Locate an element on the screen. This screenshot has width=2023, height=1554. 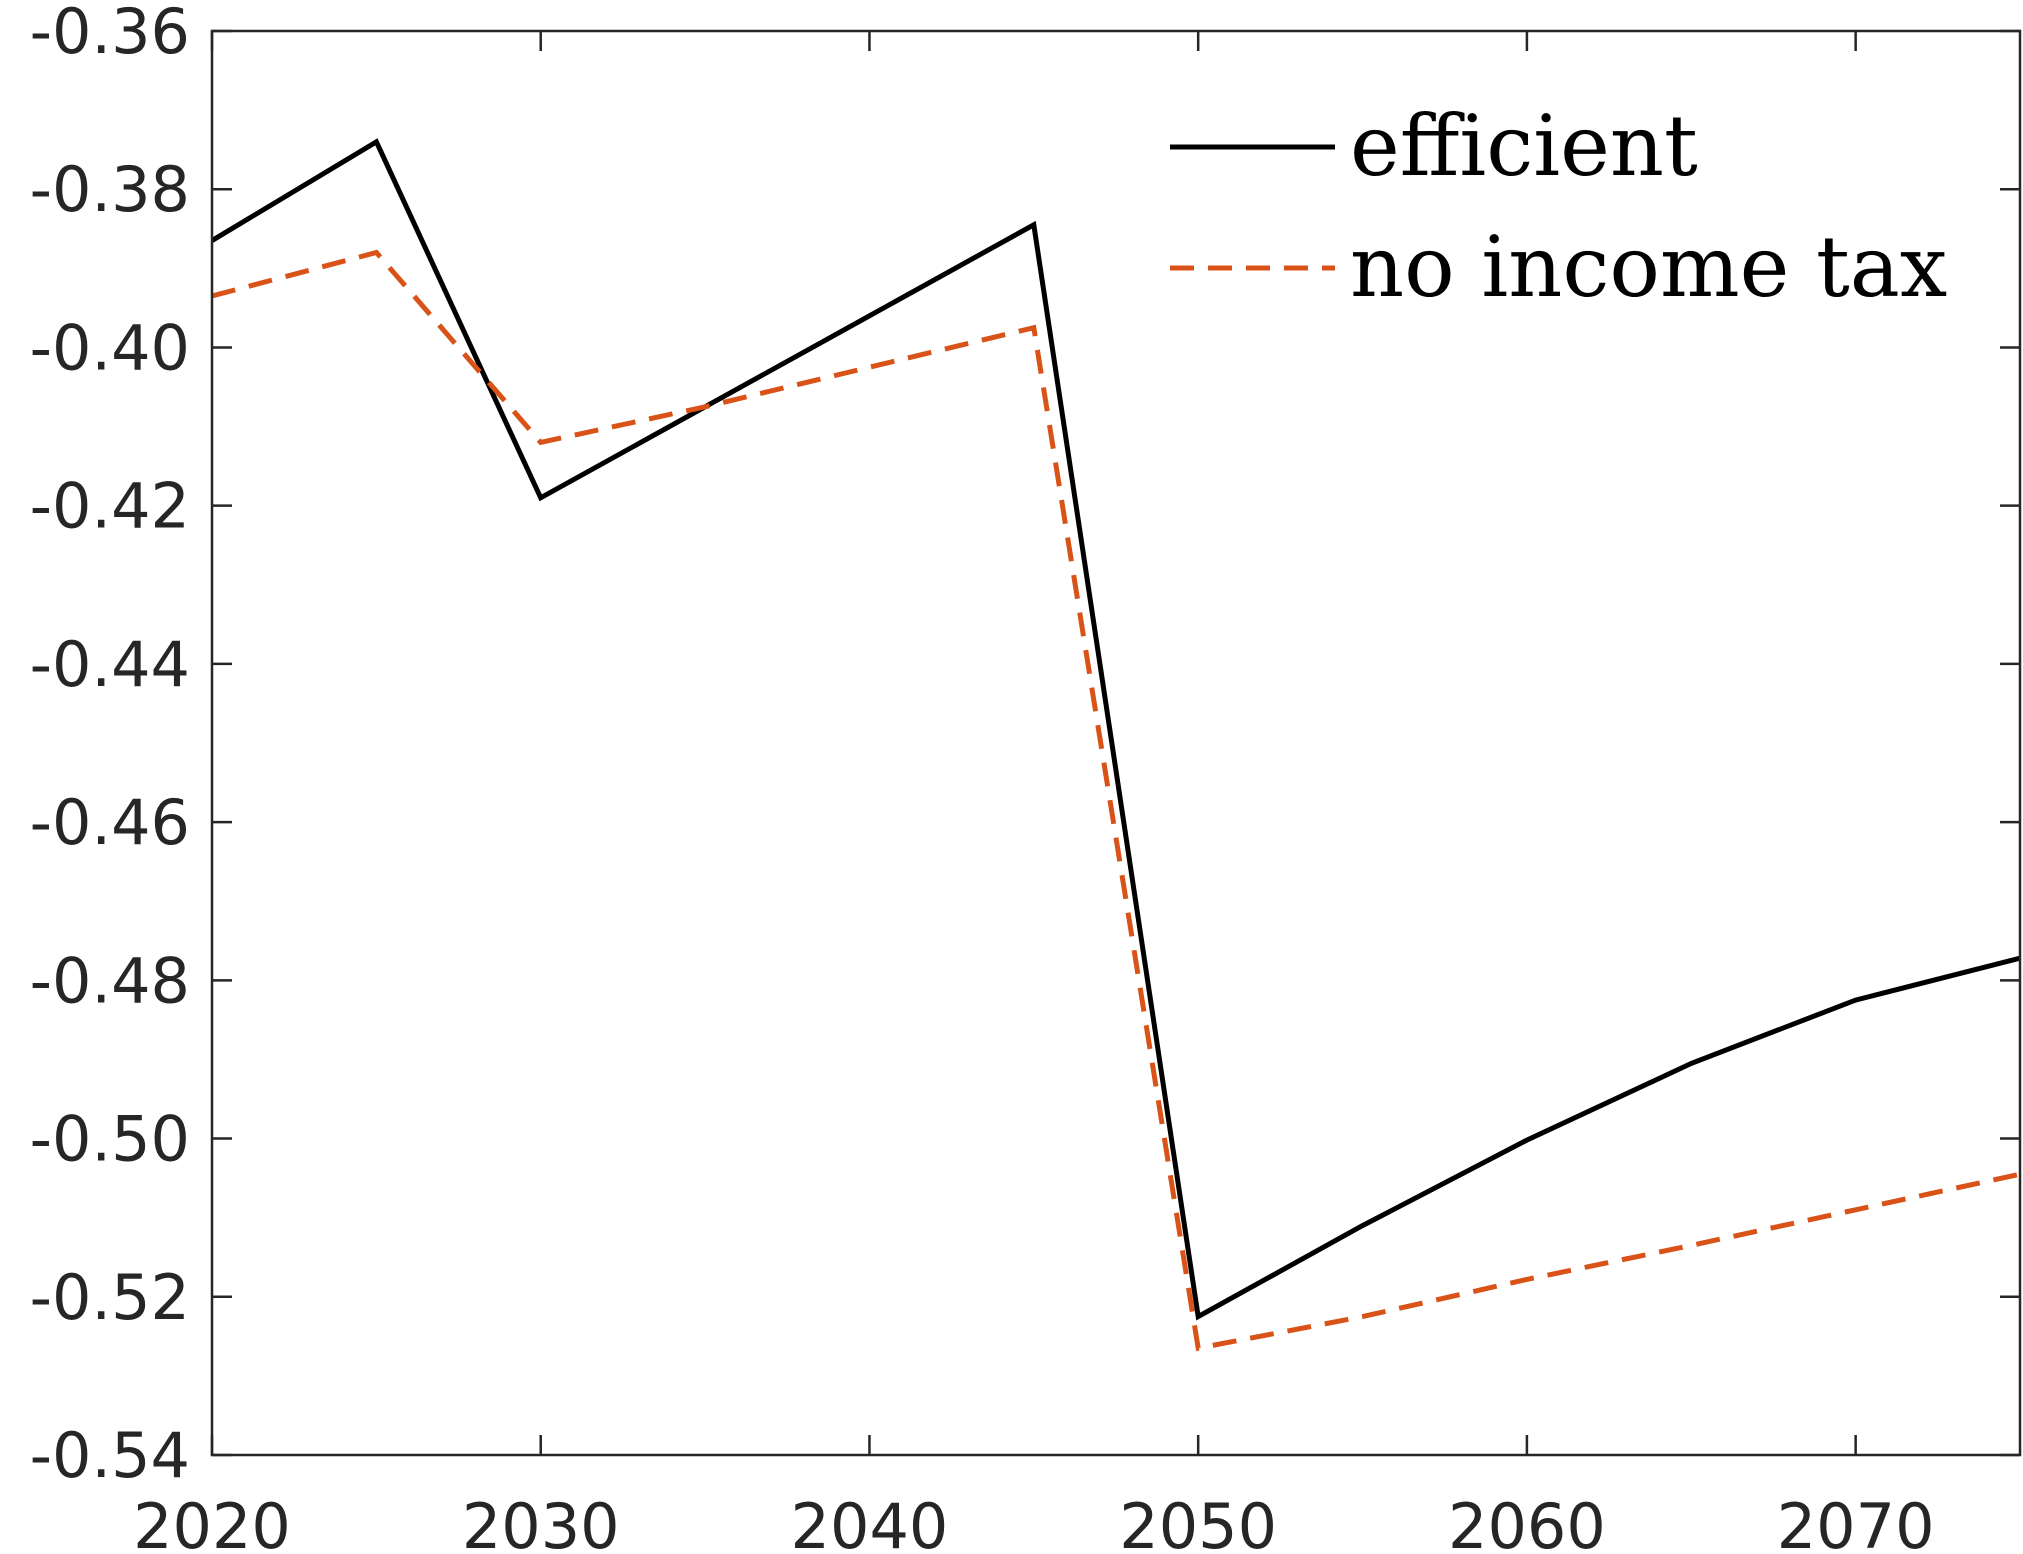
x-tick-label: 2050 is located at coordinates (1198, 1522).